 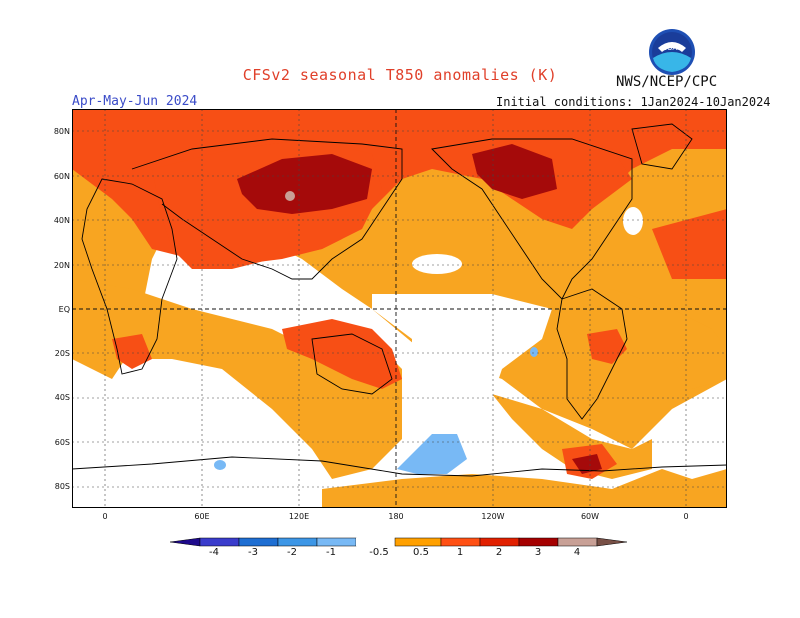 What do you see at coordinates (61, 265) in the screenshot?
I see `lat-label: 20N` at bounding box center [61, 265].